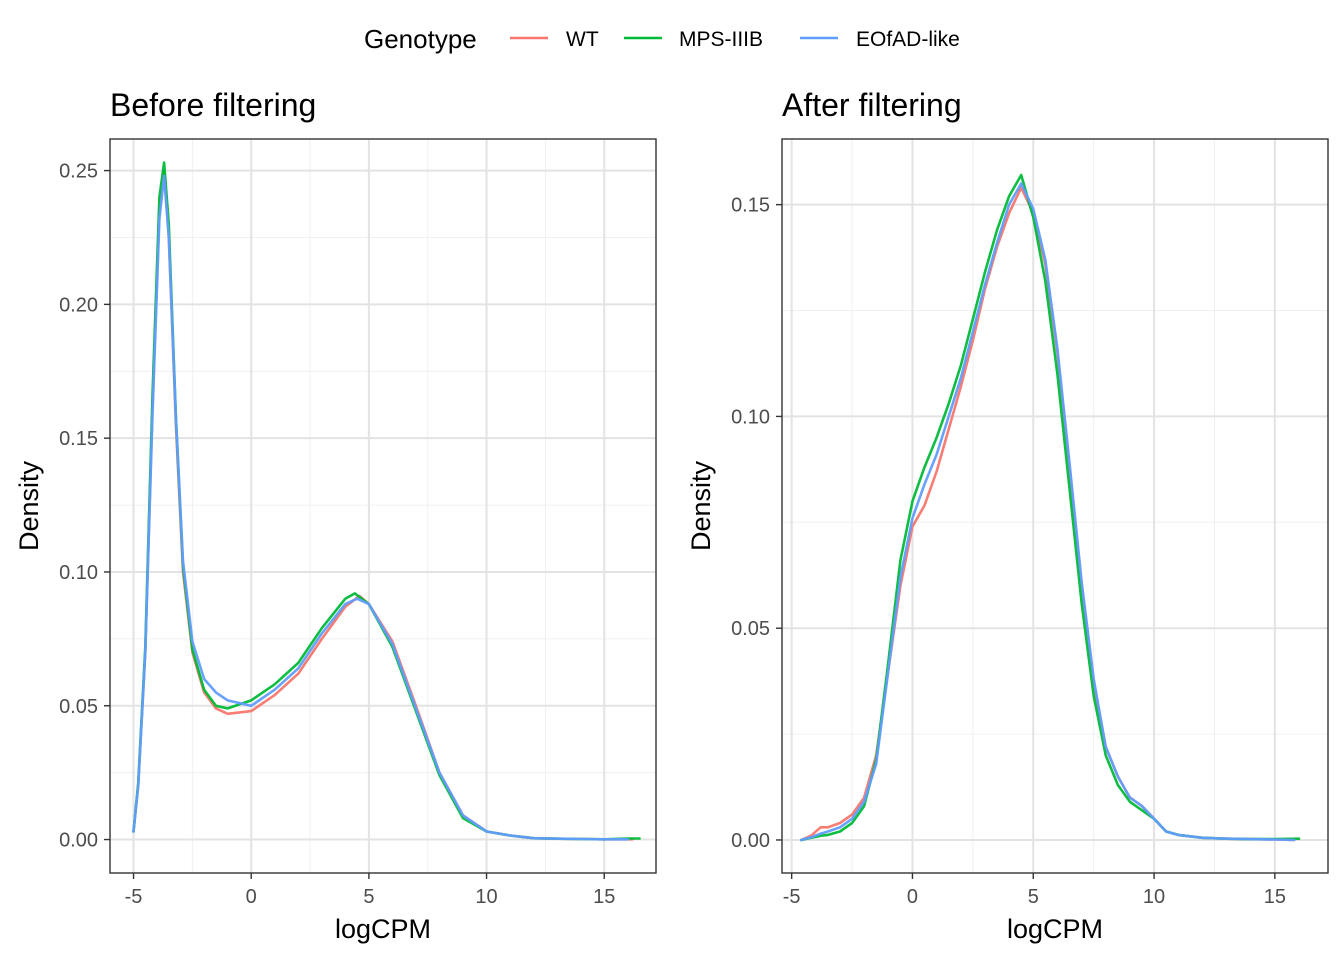 The height and width of the screenshot is (960, 1344). I want to click on panel-title-before: Before filtering, so click(213, 105).